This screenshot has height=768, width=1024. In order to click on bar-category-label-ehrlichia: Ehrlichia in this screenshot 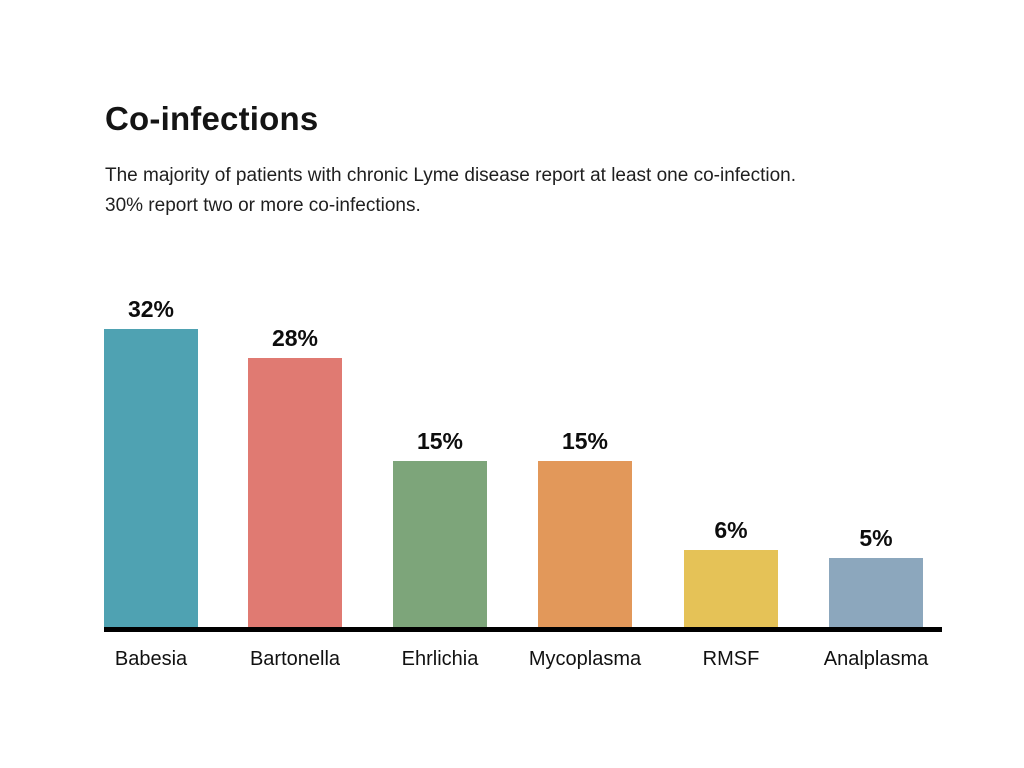, I will do `click(440, 659)`.